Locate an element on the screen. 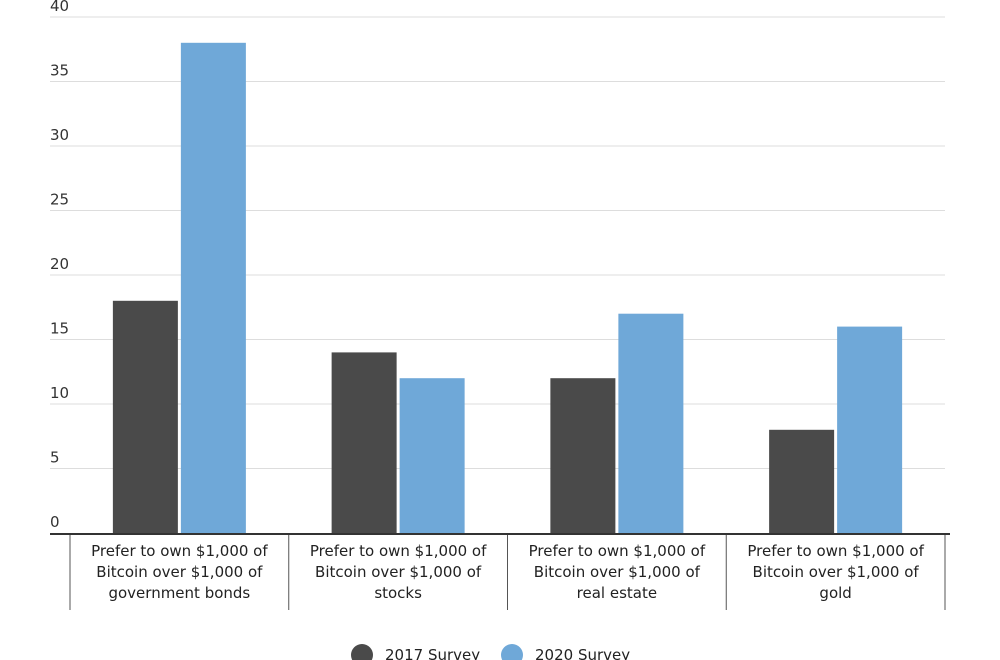 This screenshot has height=660, width=1000. x-category-label: government bonds is located at coordinates (179, 593).